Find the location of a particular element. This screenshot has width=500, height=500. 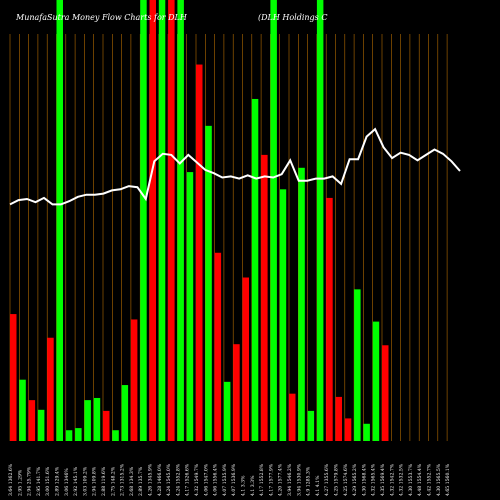

x-tick-label: 4.32 1532.5% is located at coordinates (402, 479).